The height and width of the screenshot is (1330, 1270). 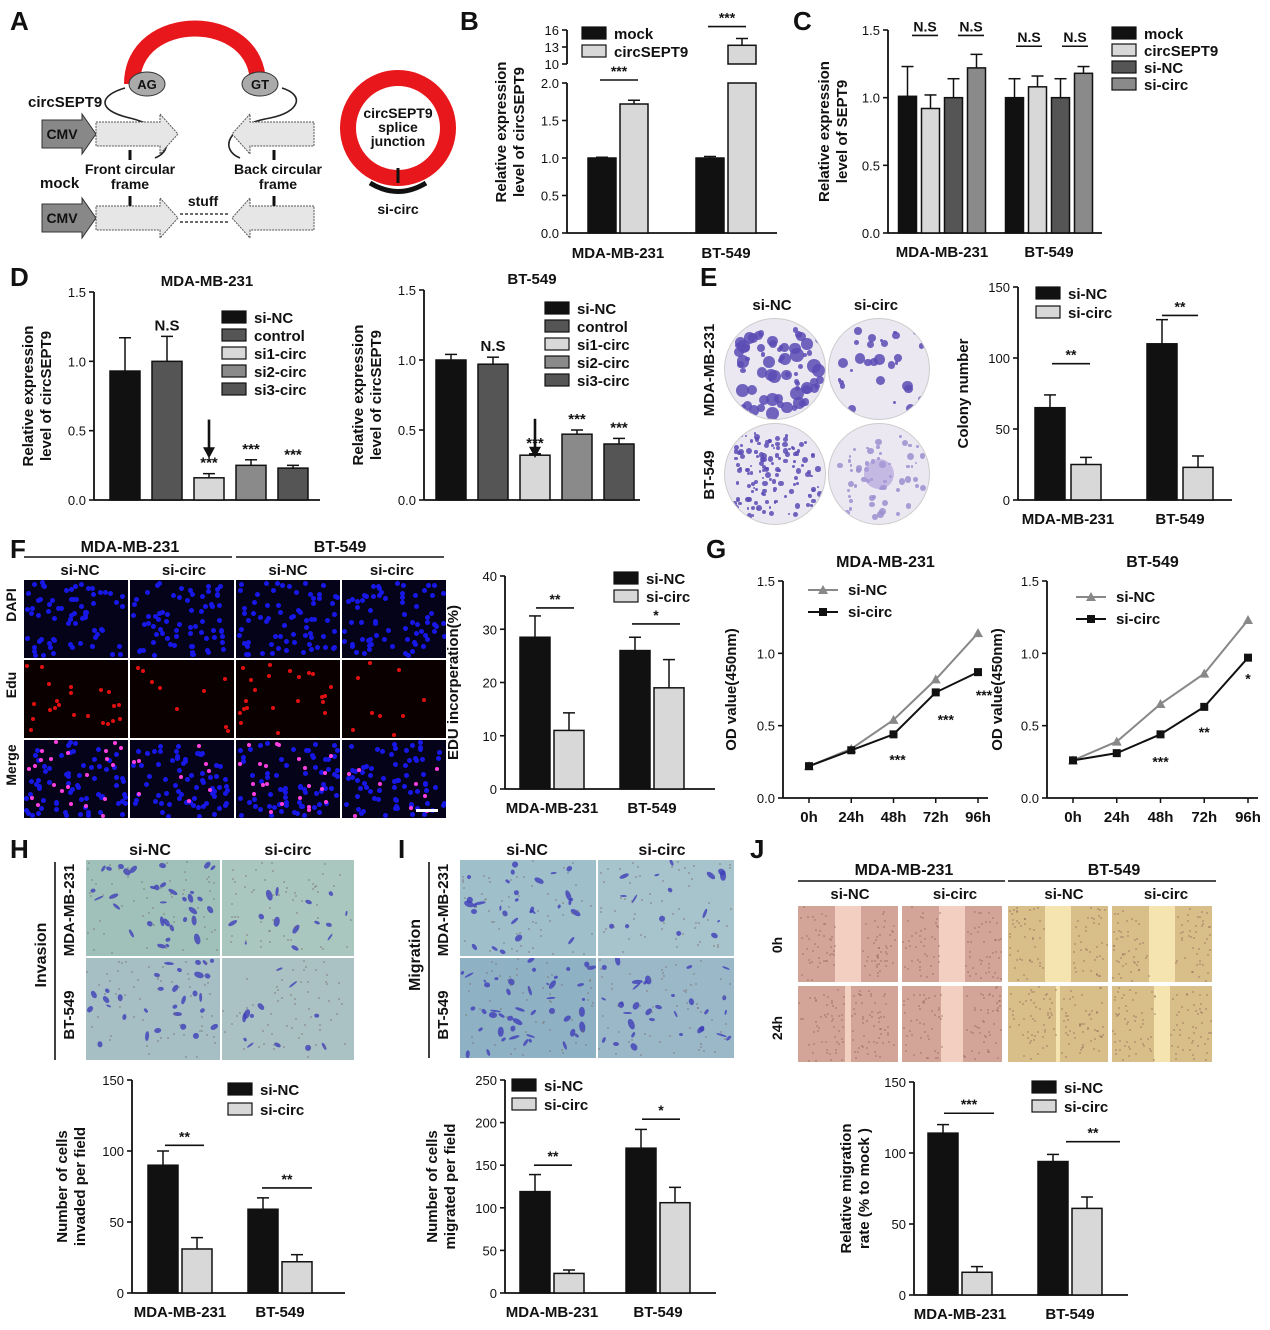 What do you see at coordinates (401, 849) in the screenshot?
I see `panel-letter-I: I` at bounding box center [401, 849].